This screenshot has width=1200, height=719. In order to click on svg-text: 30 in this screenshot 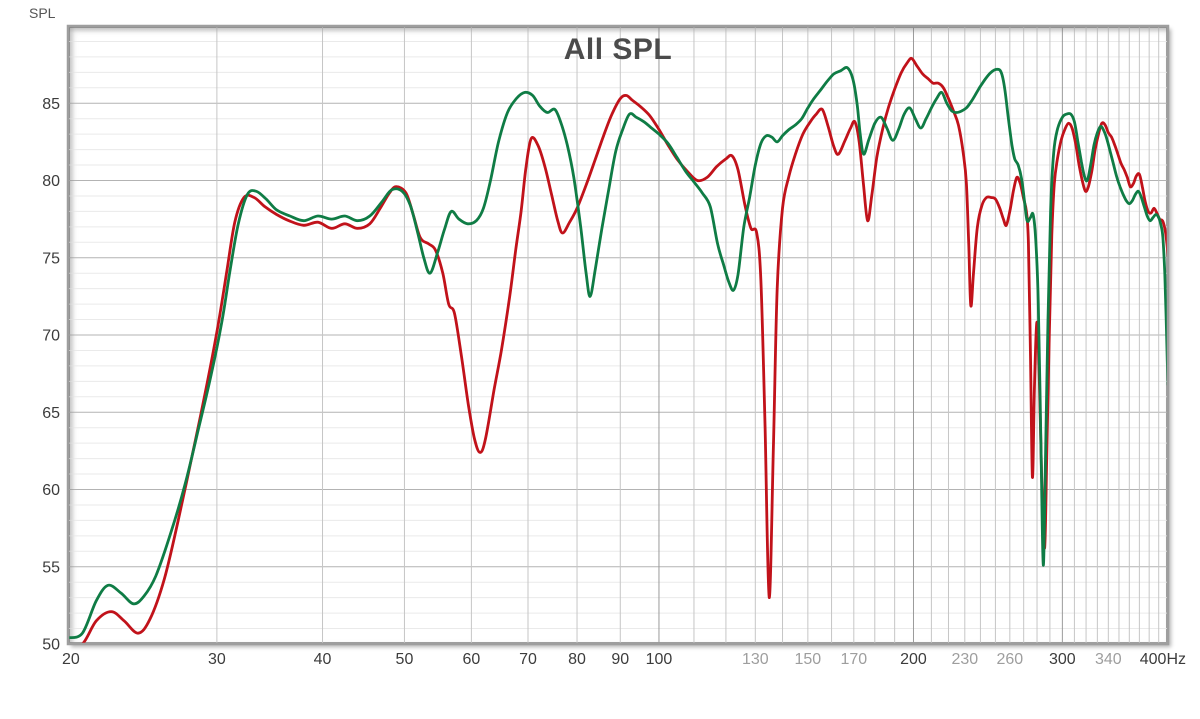, I will do `click(217, 659)`.